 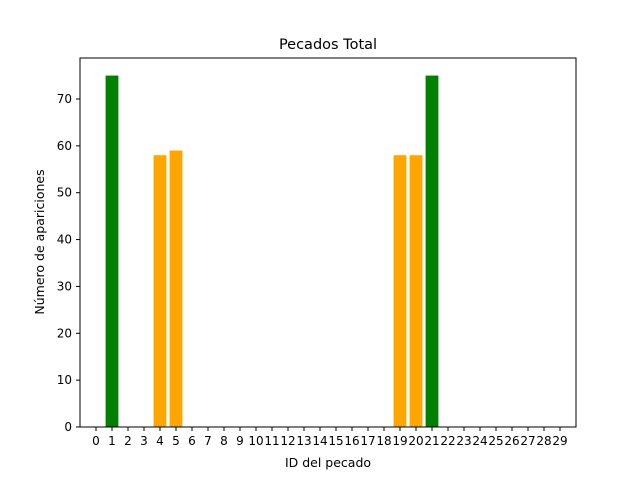 What do you see at coordinates (559, 441) in the screenshot?
I see `x-tick-label: 29` at bounding box center [559, 441].